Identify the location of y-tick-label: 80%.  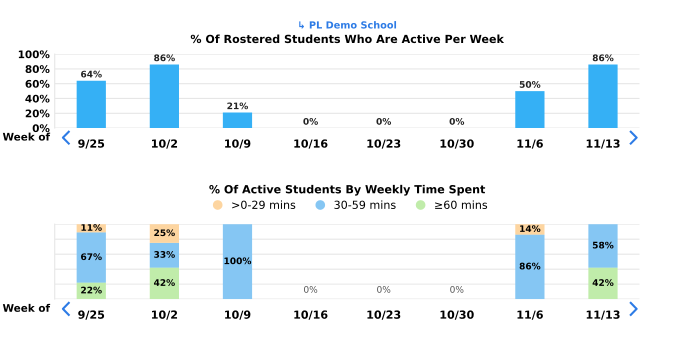
(38, 69).